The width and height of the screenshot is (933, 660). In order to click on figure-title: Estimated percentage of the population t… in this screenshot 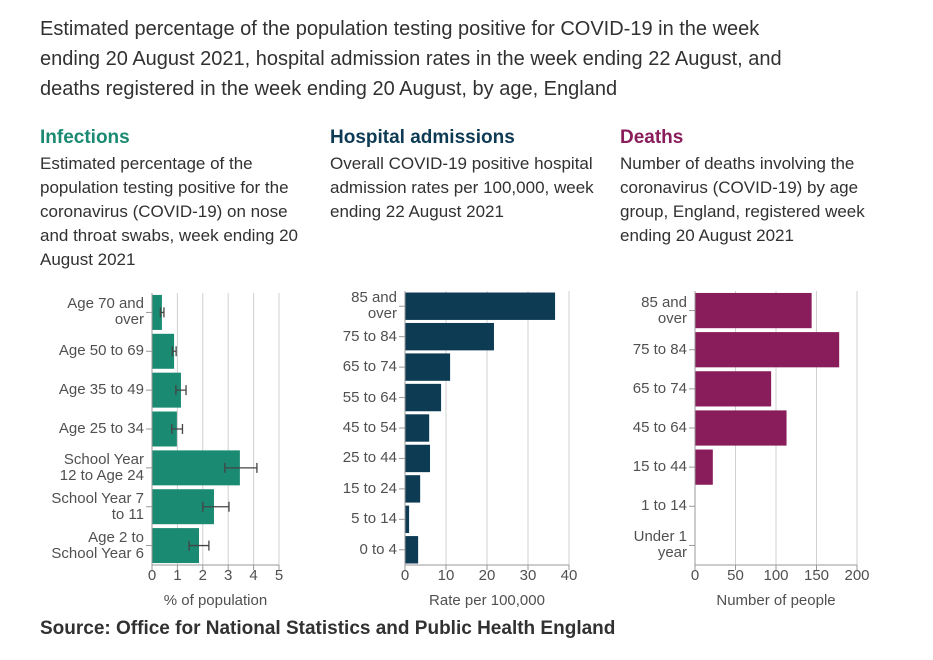, I will do `click(411, 59)`.